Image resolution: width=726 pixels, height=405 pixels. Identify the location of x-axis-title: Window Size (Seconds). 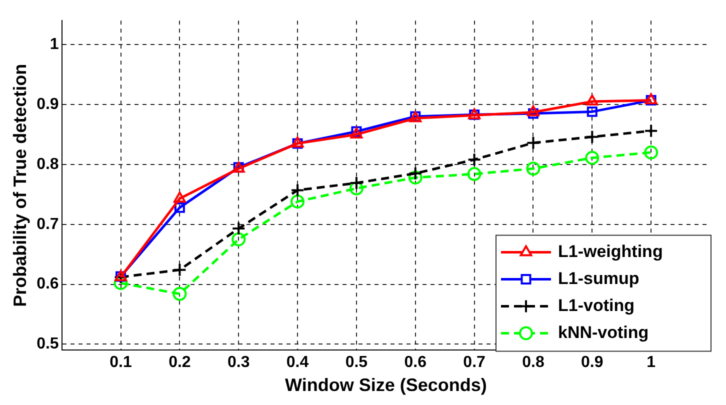
(385, 385).